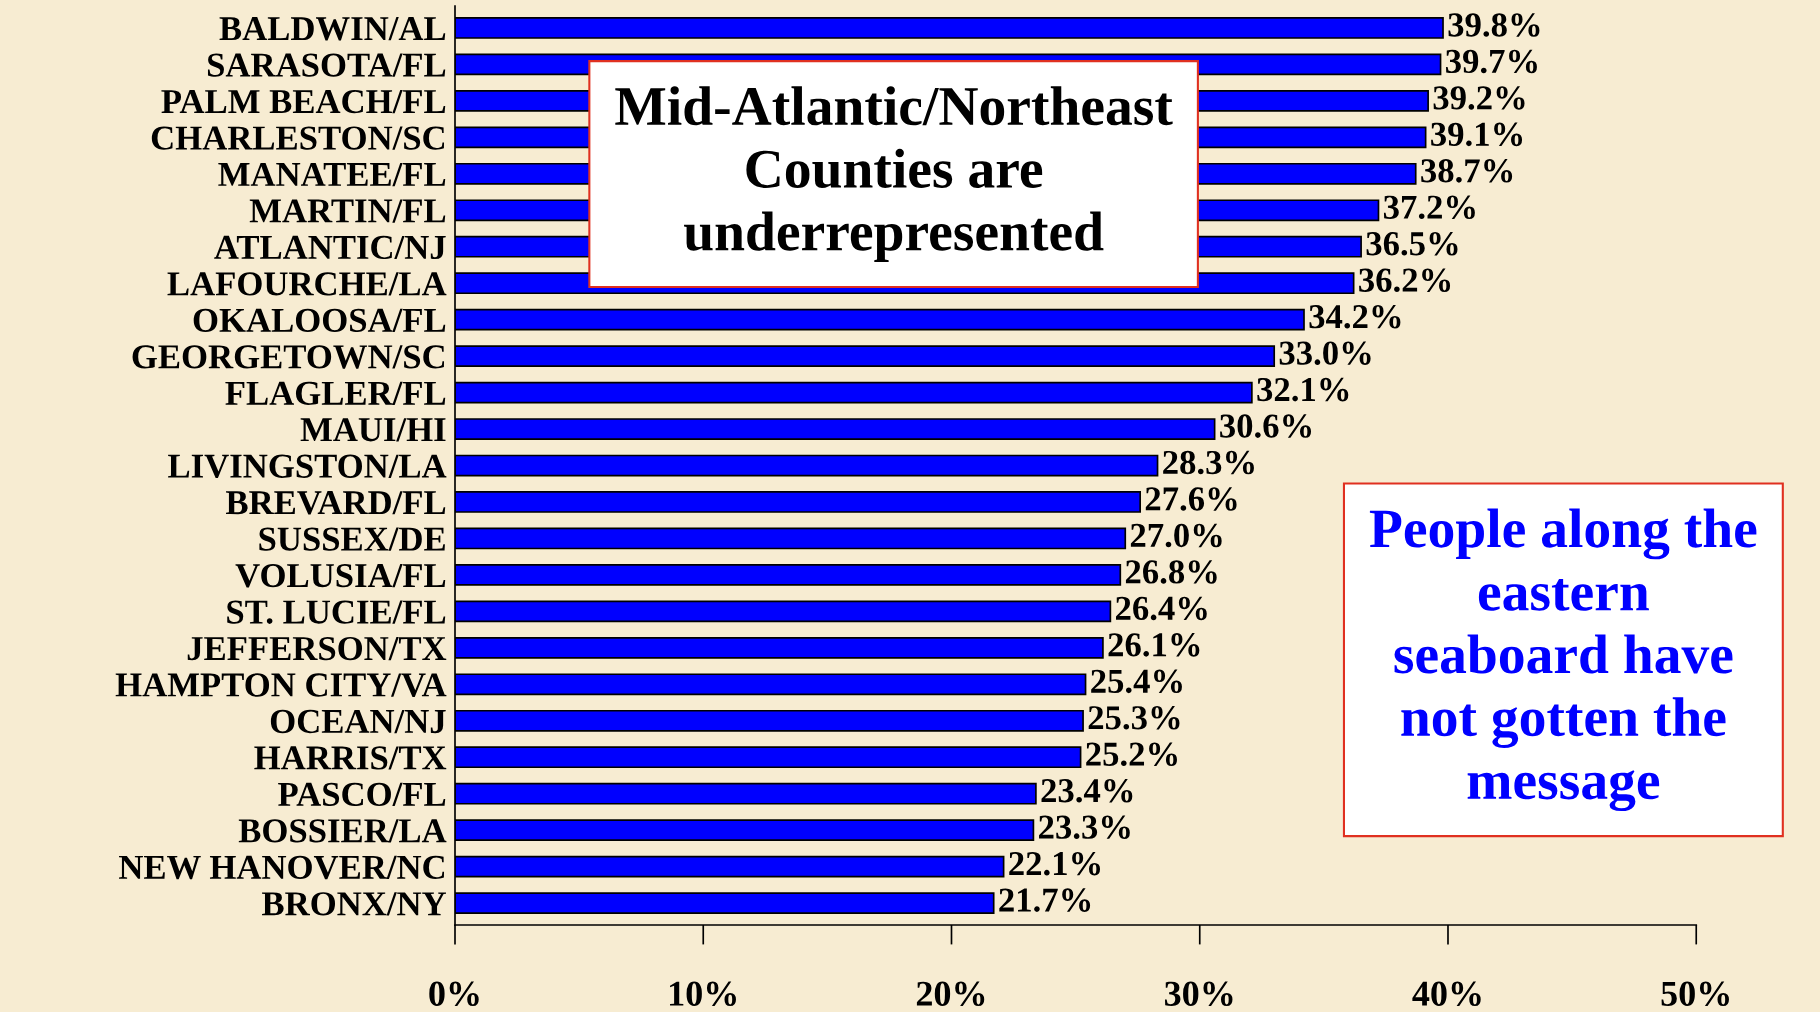 The width and height of the screenshot is (1820, 1012). What do you see at coordinates (307, 284) in the screenshot?
I see `y-tick-label: LAFOURCHE/LA` at bounding box center [307, 284].